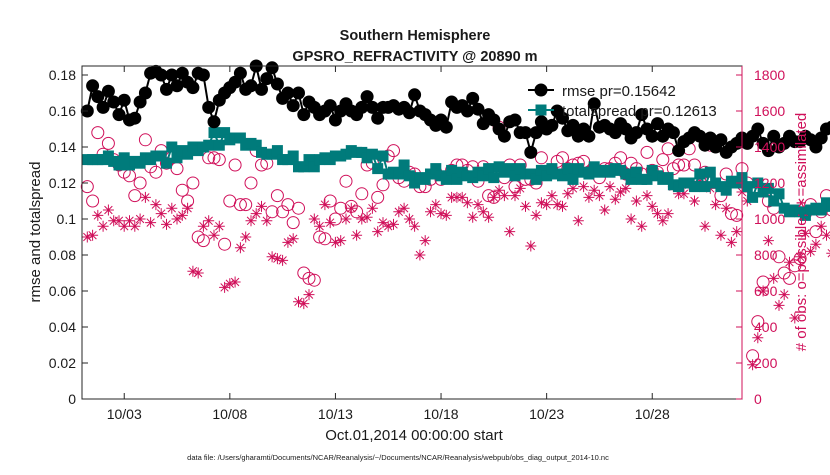 This screenshot has width=830, height=475. Describe the element at coordinates (229, 414) in the screenshot. I see `x-tick-label: 10/08` at that location.